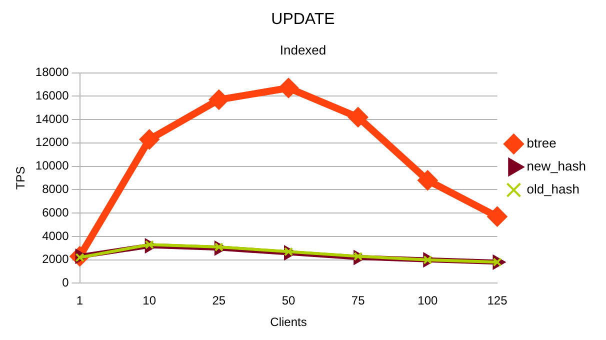  Describe the element at coordinates (56, 189) in the screenshot. I see `y-tick-label: 8000` at that location.